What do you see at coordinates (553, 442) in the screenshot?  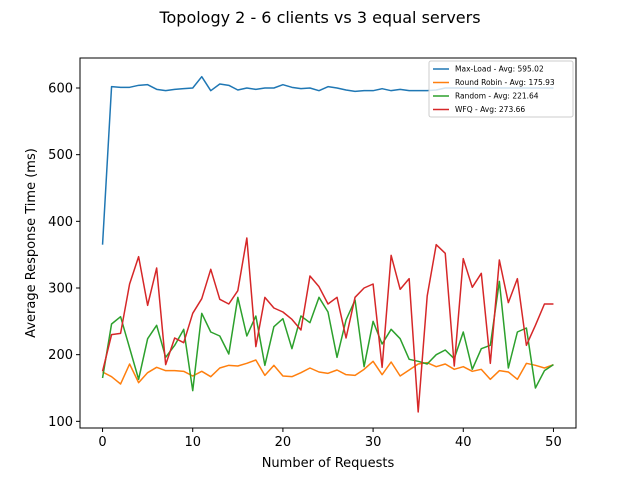 I see `x-tick-label: 50` at bounding box center [553, 442].